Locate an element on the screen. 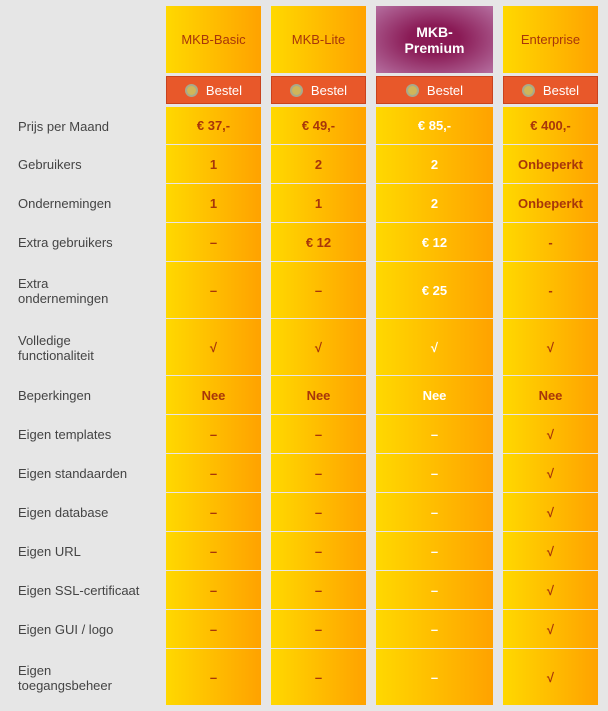 Image resolution: width=608 pixels, height=711 pixels. plan-name: Enterprise is located at coordinates (550, 39).